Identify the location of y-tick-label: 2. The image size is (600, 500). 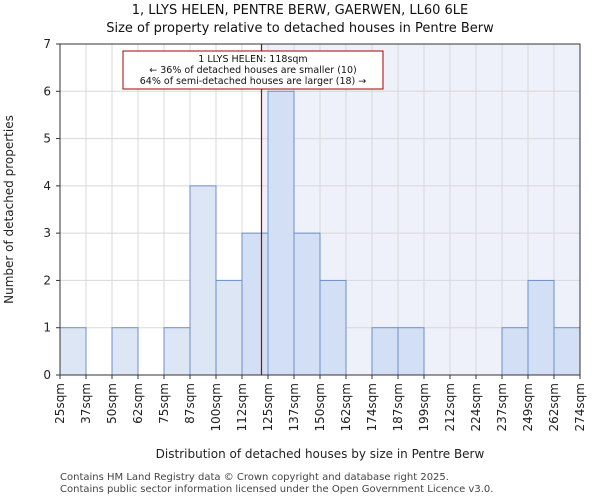
(47, 280).